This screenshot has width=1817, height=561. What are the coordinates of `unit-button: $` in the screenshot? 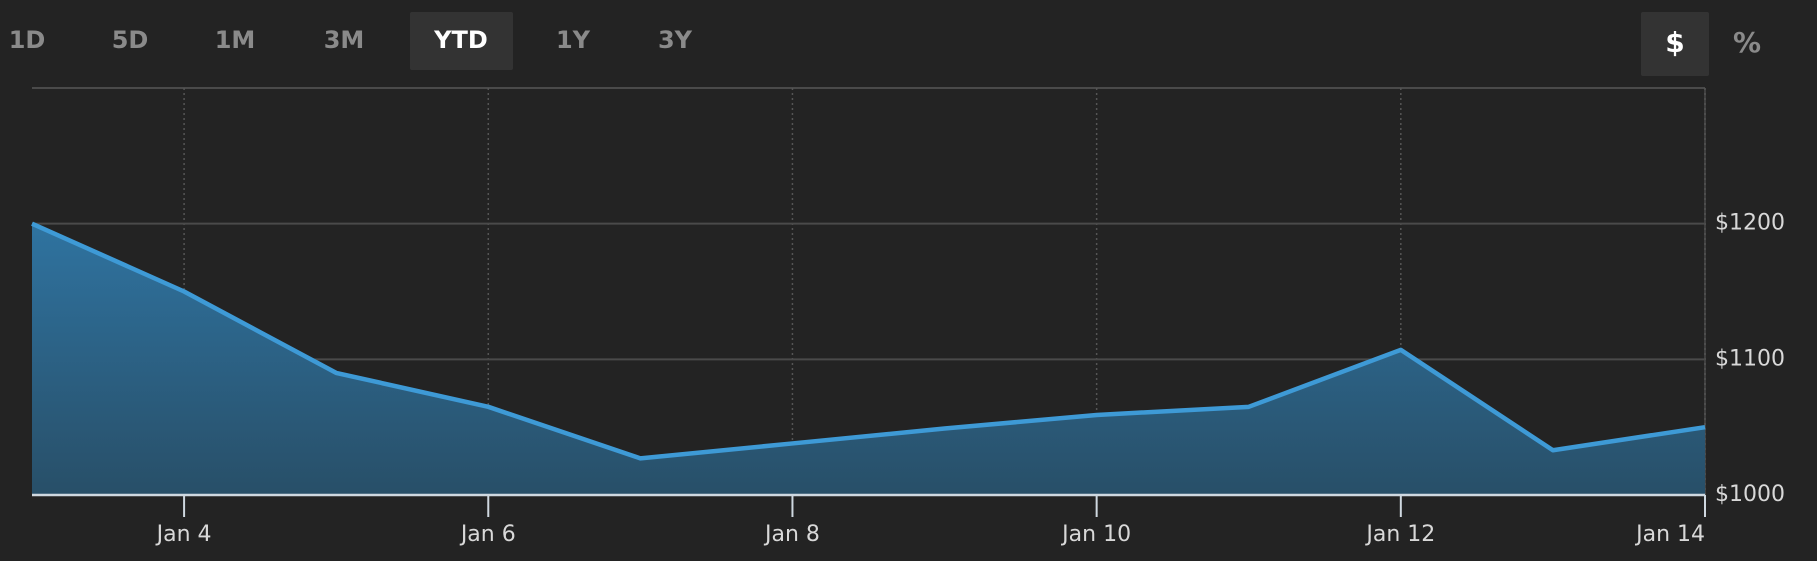 It's located at (1674, 42).